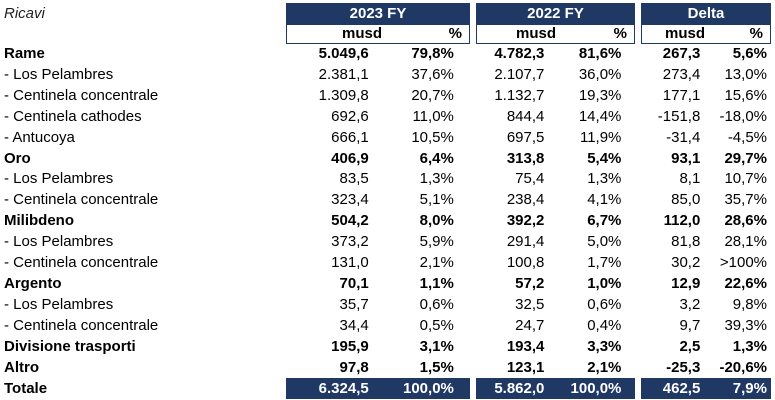 The image size is (775, 400). Describe the element at coordinates (354, 367) in the screenshot. I see `row-value: 97,8` at that location.